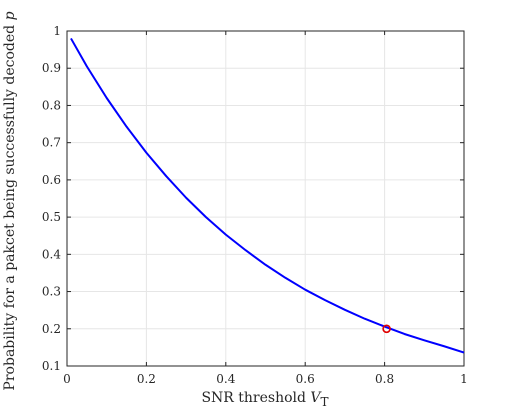 The height and width of the screenshot is (414, 512). What do you see at coordinates (67, 379) in the screenshot?
I see `x-tick-label-0: 0` at bounding box center [67, 379].